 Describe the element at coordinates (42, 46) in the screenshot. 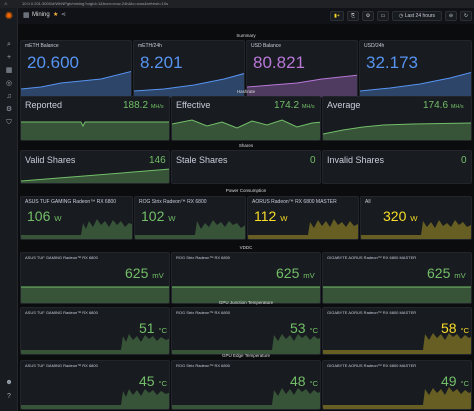

I see `panel-title: mETH Balance` at that location.